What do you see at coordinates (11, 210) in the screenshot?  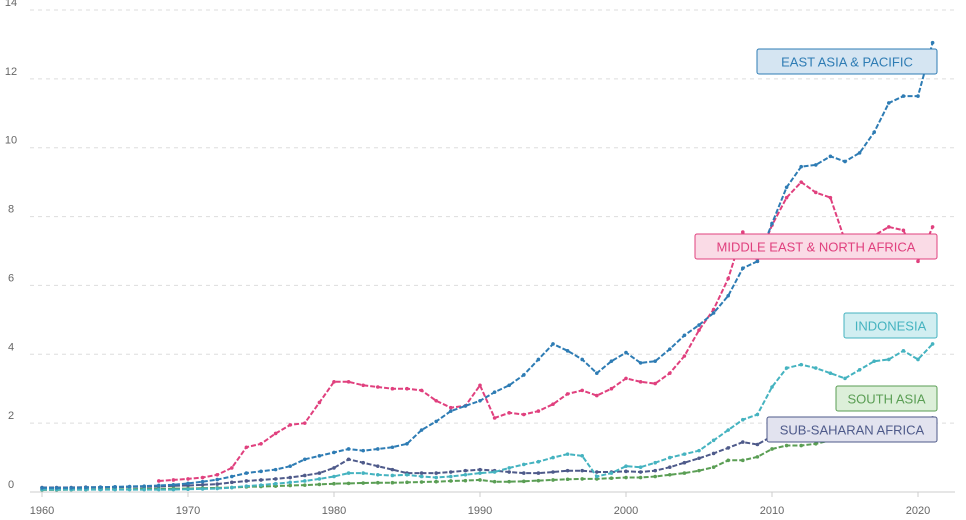 I see `y-tick-label: 8` at bounding box center [11, 210].